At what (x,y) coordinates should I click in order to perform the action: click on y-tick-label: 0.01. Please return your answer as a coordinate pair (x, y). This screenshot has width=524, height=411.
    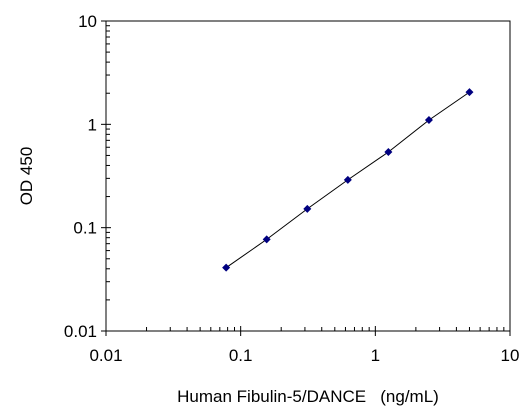
    Looking at the image, I should click on (80, 331).